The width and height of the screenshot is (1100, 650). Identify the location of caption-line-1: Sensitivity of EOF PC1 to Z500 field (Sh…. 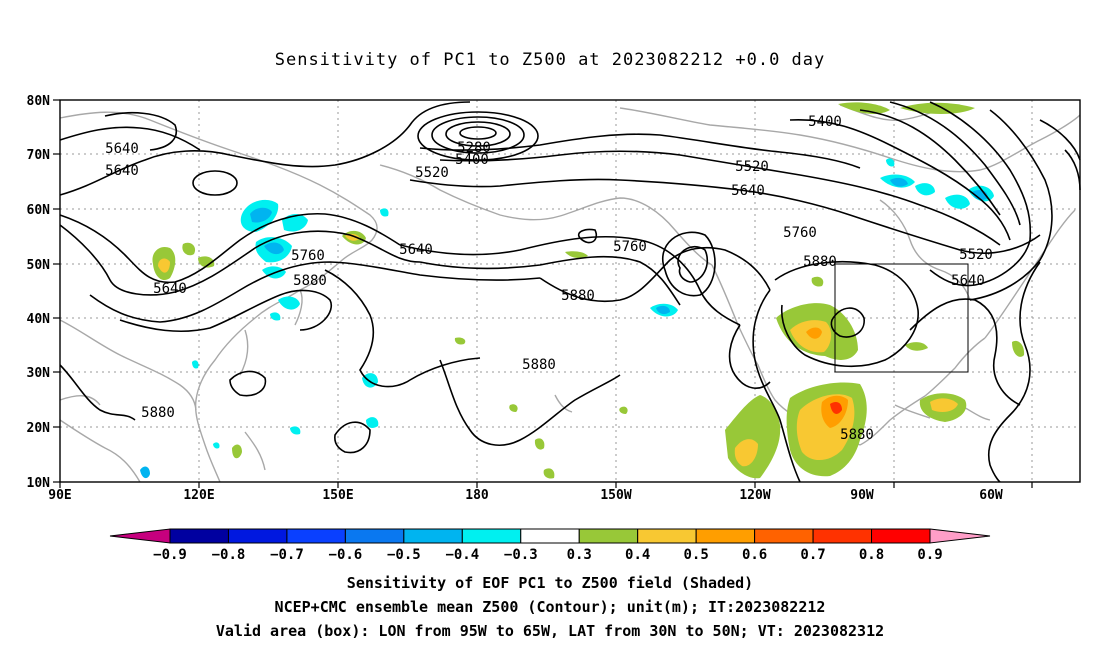
(550, 583).